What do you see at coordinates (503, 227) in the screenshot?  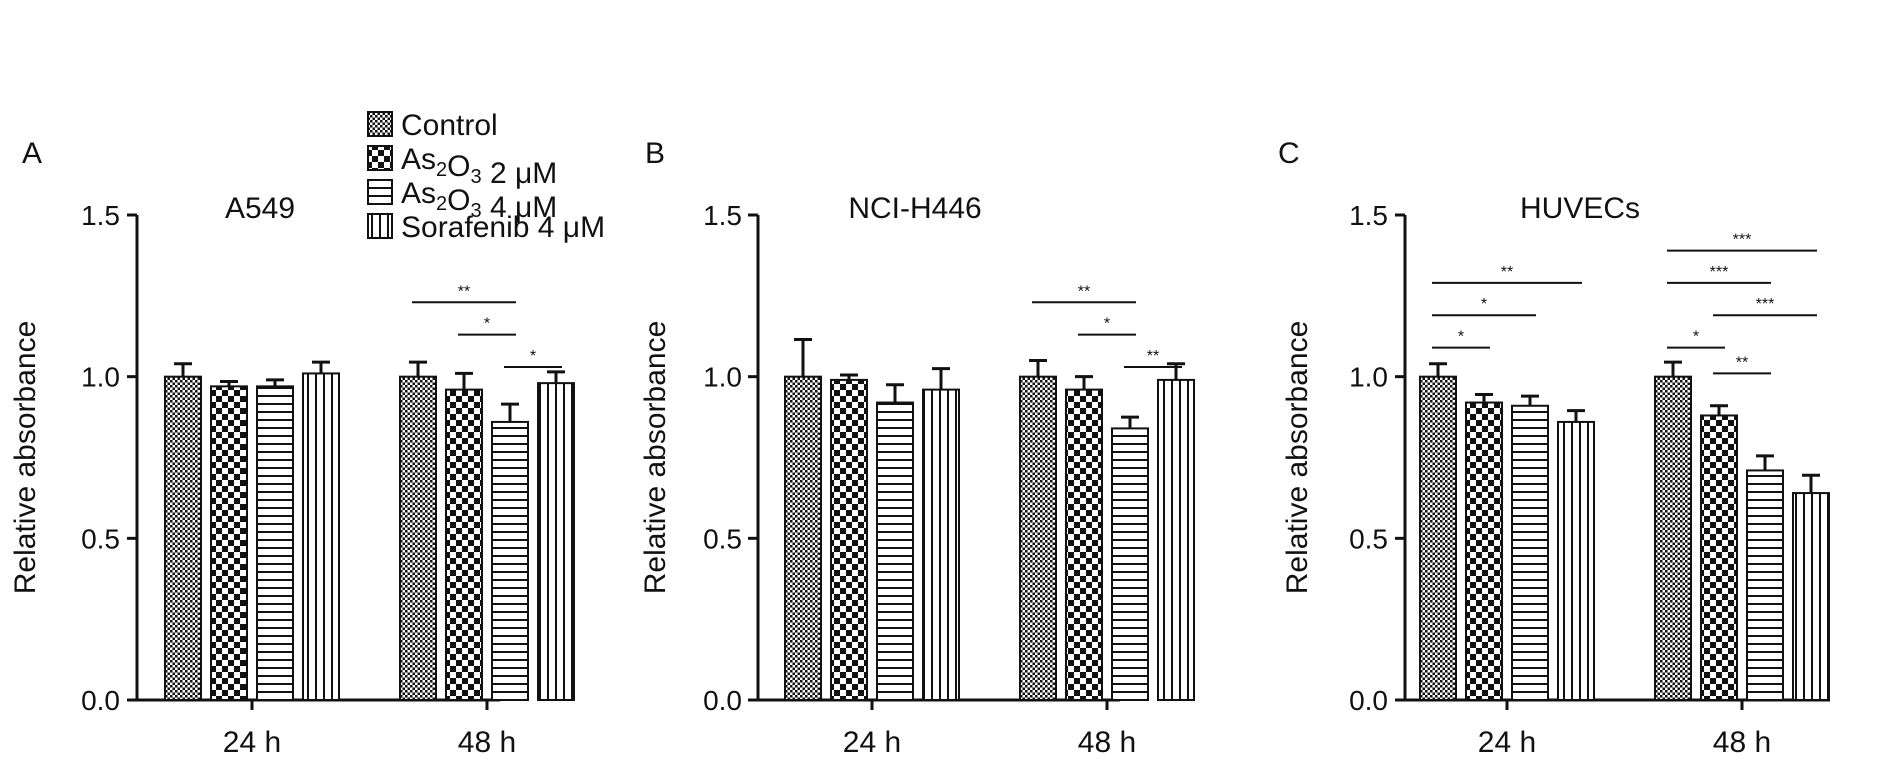 I see `legend-label-sorafenib_4: Sorafenib 4 μM` at bounding box center [503, 227].